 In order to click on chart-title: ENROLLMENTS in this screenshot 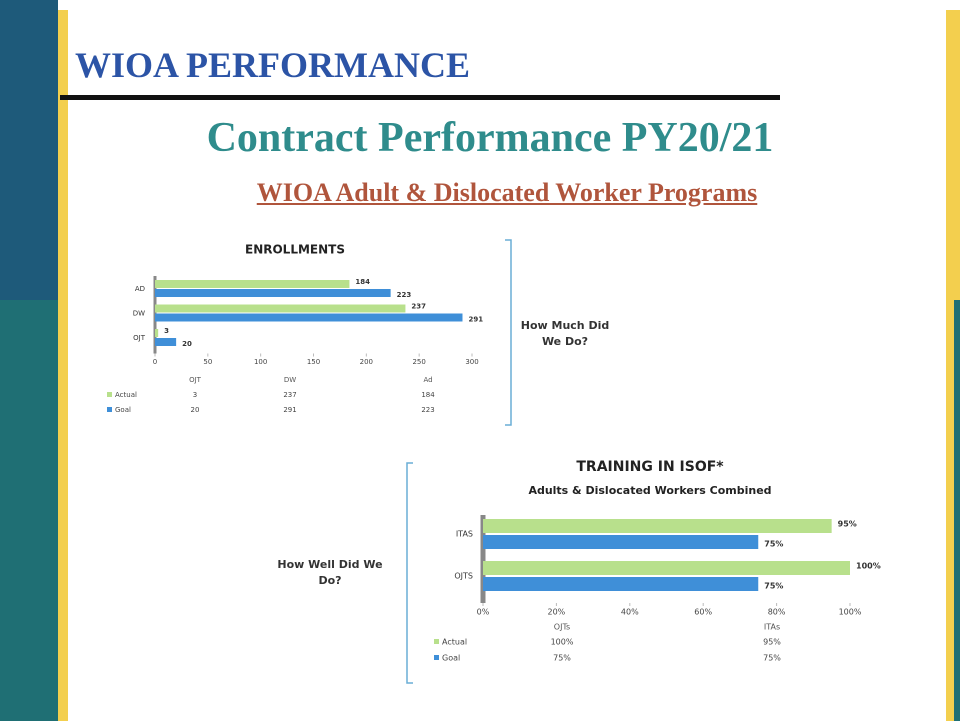, I will do `click(295, 250)`.